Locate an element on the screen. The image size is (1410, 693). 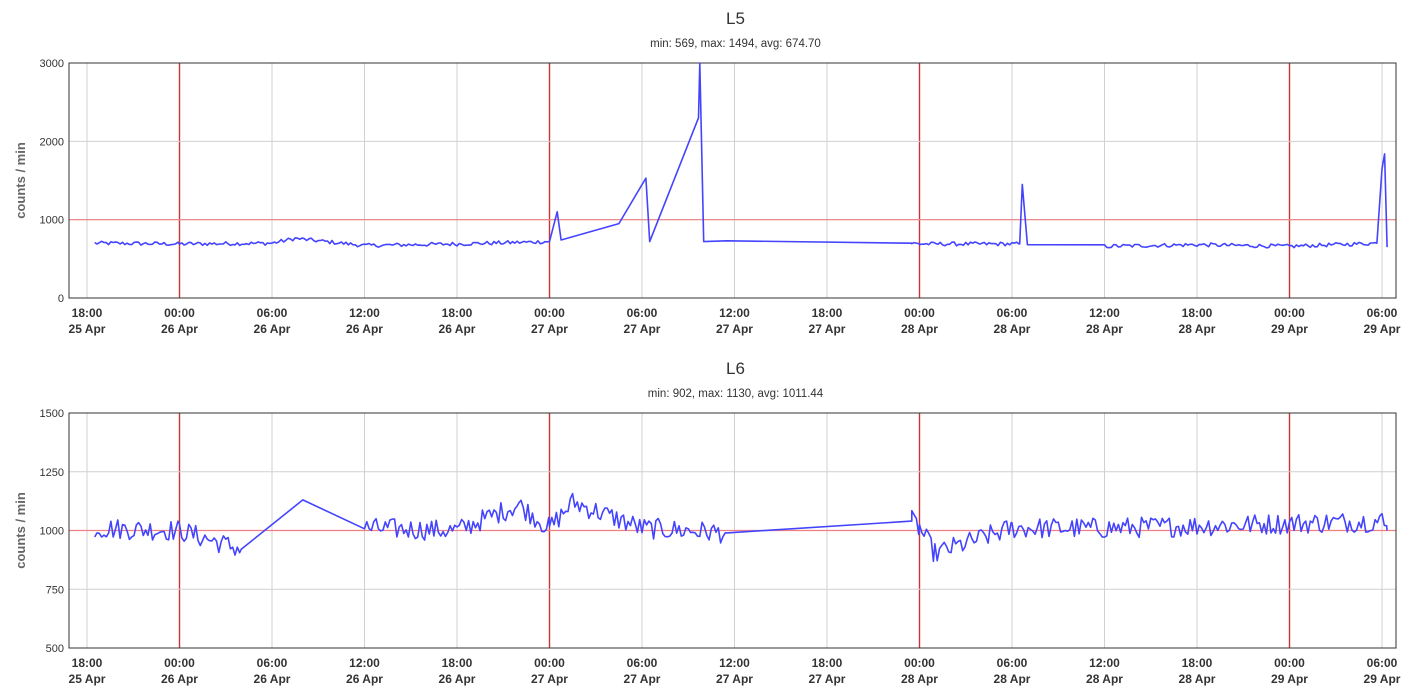
chart-subtitle: min: 569, max: 1494, avg: 674.70 is located at coordinates (735, 44).